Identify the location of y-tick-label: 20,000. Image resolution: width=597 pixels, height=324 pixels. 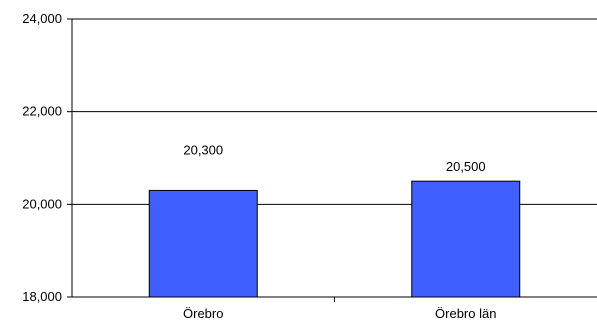
(42, 203).